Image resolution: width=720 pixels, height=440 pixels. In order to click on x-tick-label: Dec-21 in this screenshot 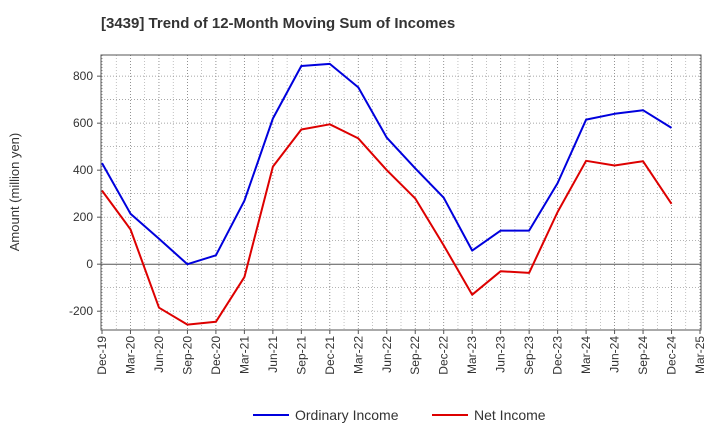, I will do `click(330, 355)`.